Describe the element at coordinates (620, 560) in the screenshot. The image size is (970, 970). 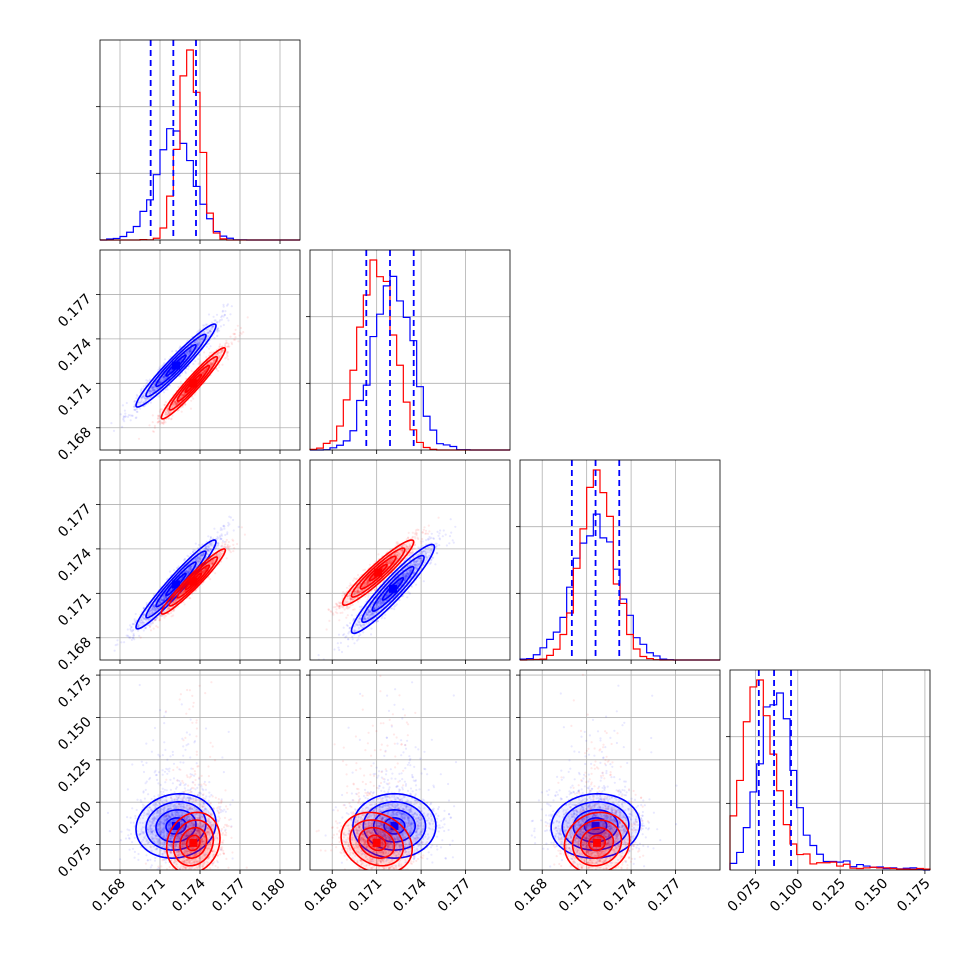
I see `panel-frame` at that location.